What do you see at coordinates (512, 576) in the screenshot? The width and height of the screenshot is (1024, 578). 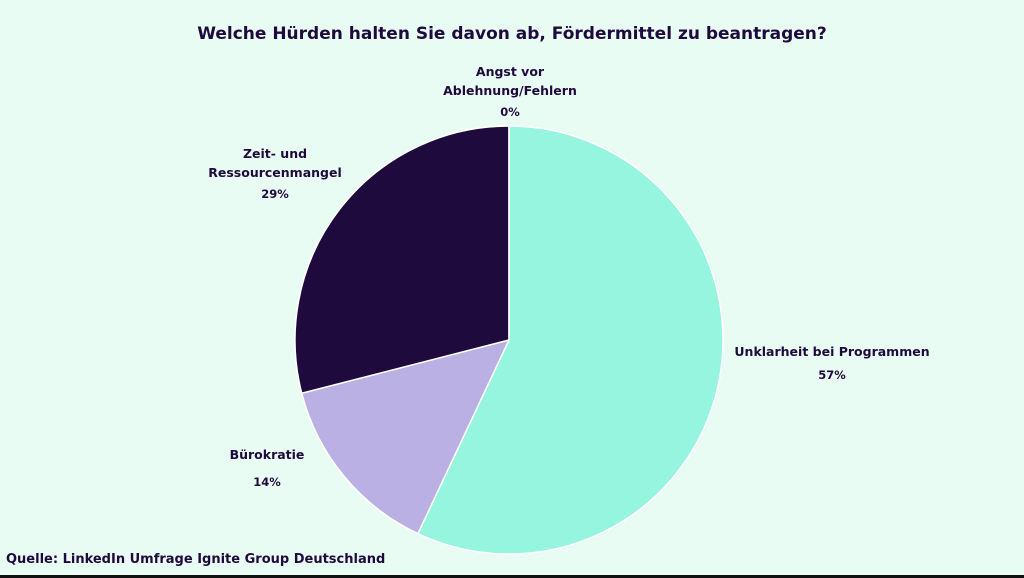 I see `bottom-bar` at bounding box center [512, 576].